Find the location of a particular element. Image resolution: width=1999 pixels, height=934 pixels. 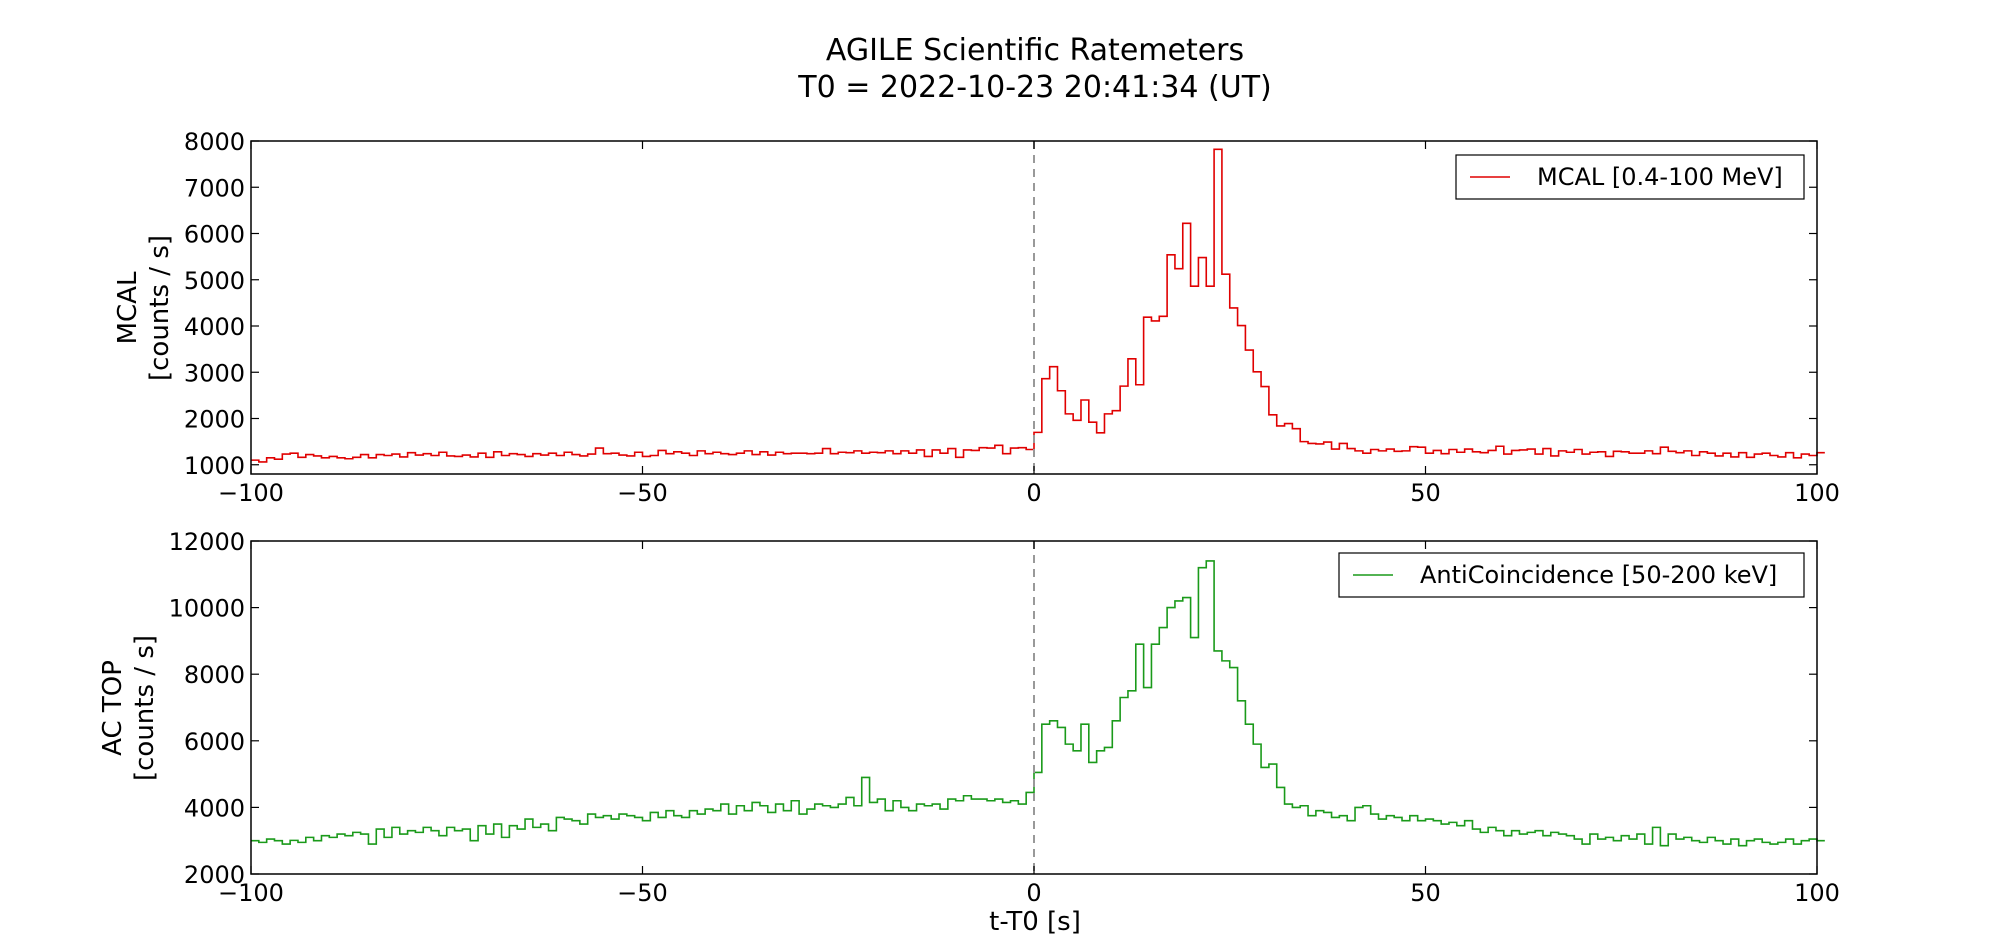

ac-x-tick-label: 50 is located at coordinates (1425, 893).